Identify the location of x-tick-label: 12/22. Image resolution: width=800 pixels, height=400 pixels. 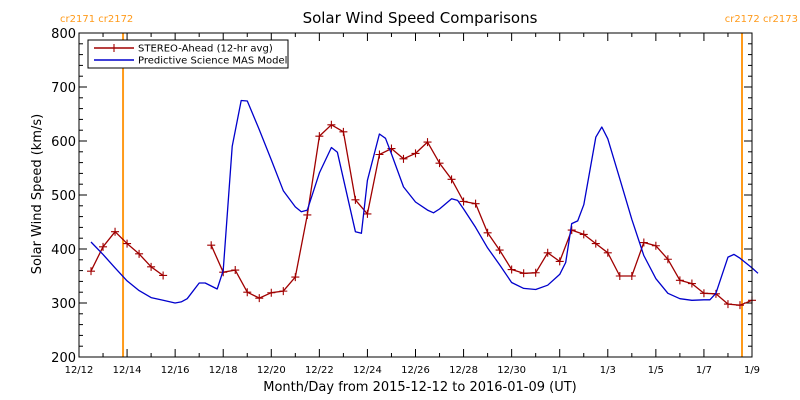
(319, 370).